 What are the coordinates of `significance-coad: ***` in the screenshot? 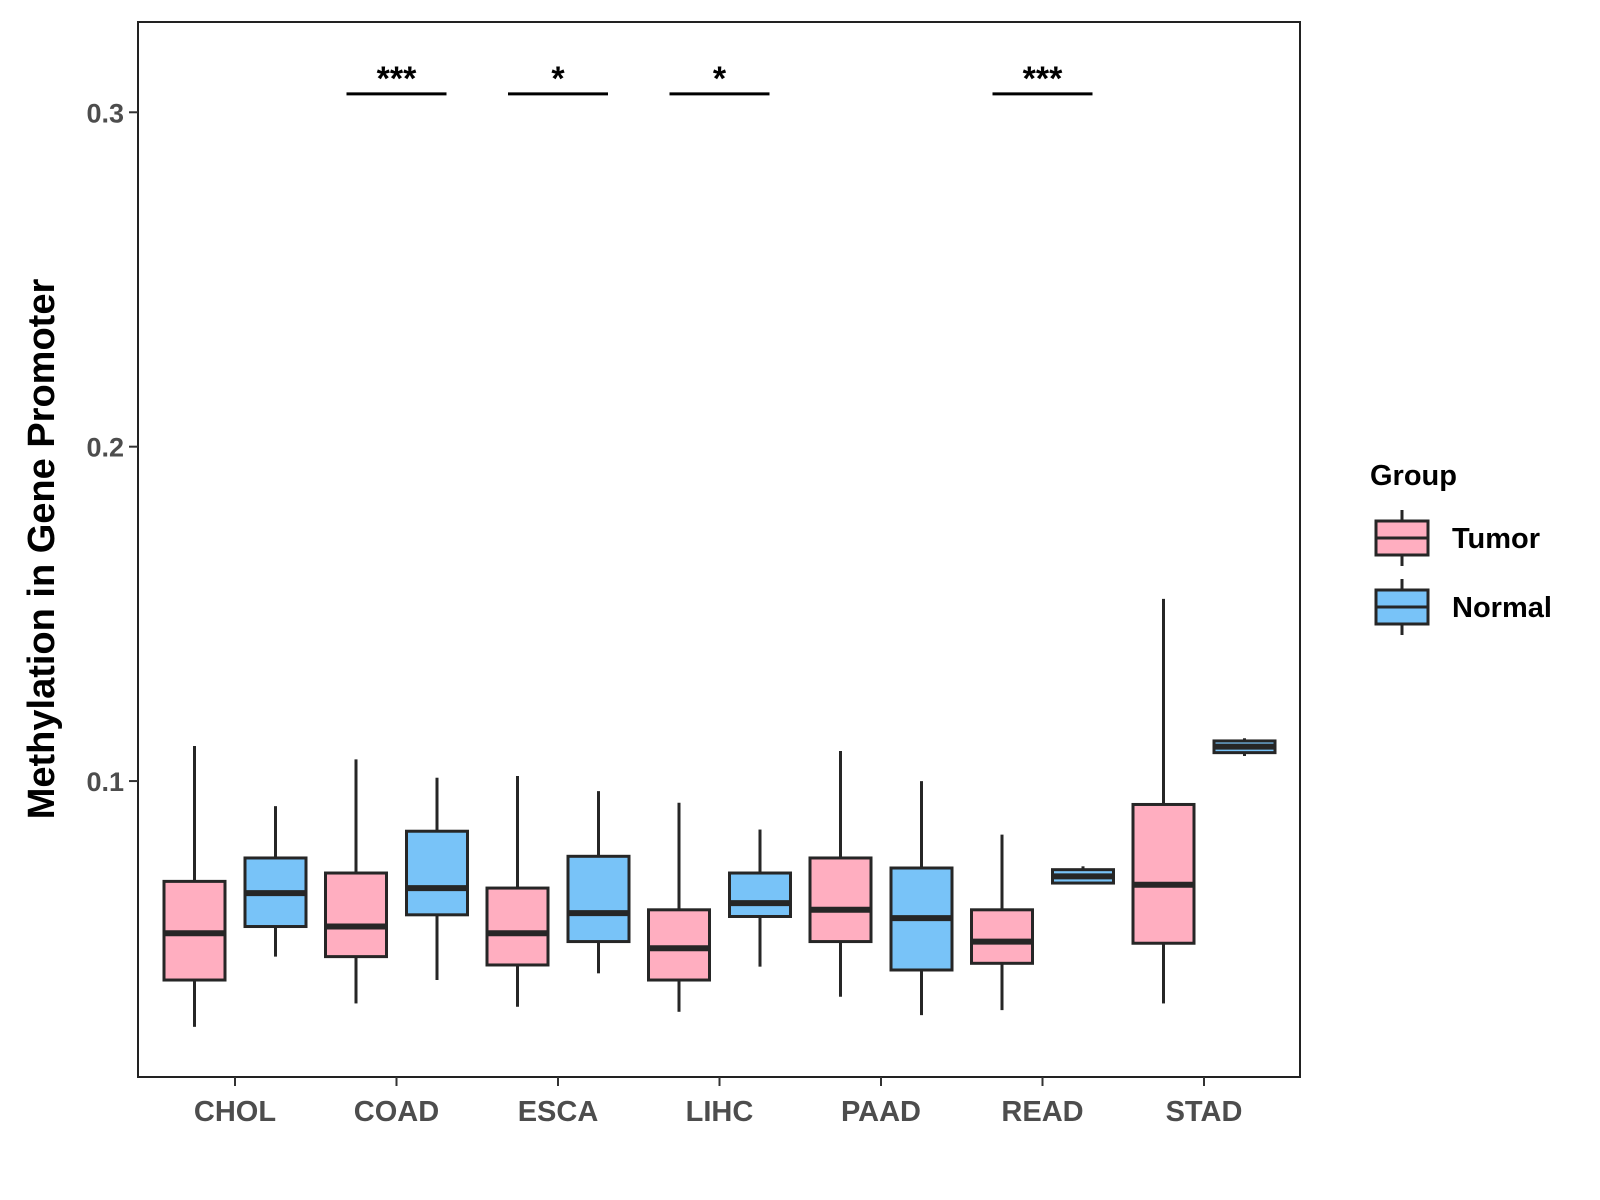 It's located at (396, 79).